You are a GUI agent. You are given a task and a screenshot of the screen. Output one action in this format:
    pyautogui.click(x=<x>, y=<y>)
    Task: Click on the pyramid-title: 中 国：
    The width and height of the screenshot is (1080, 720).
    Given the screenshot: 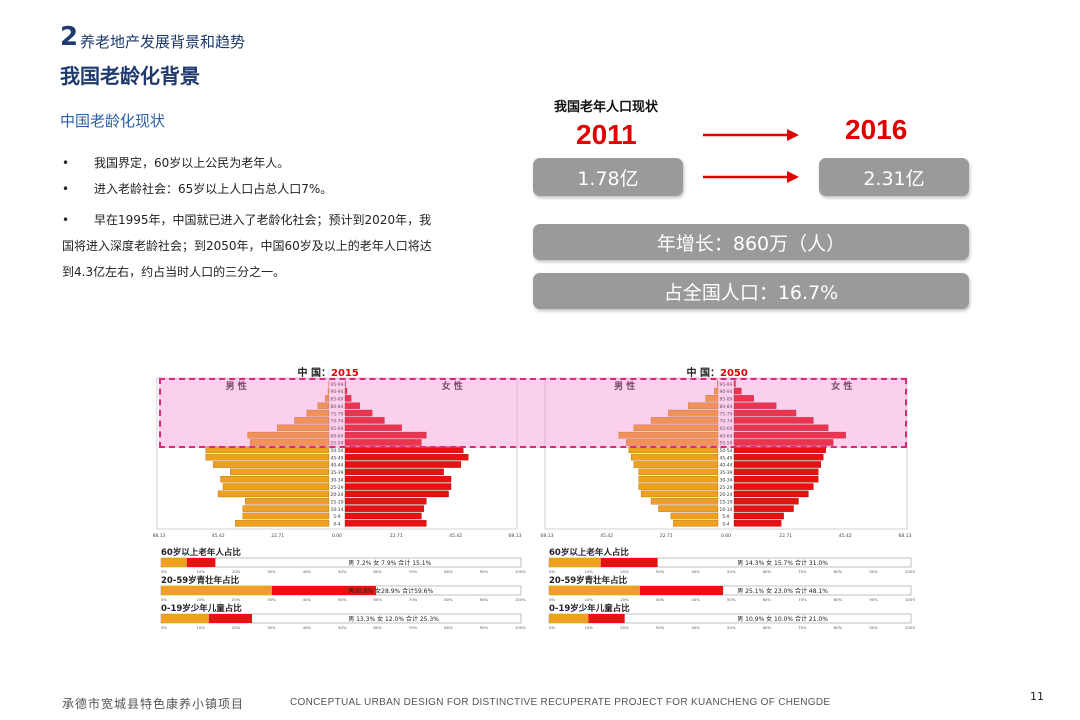 What is the action you would take?
    pyautogui.click(x=314, y=372)
    